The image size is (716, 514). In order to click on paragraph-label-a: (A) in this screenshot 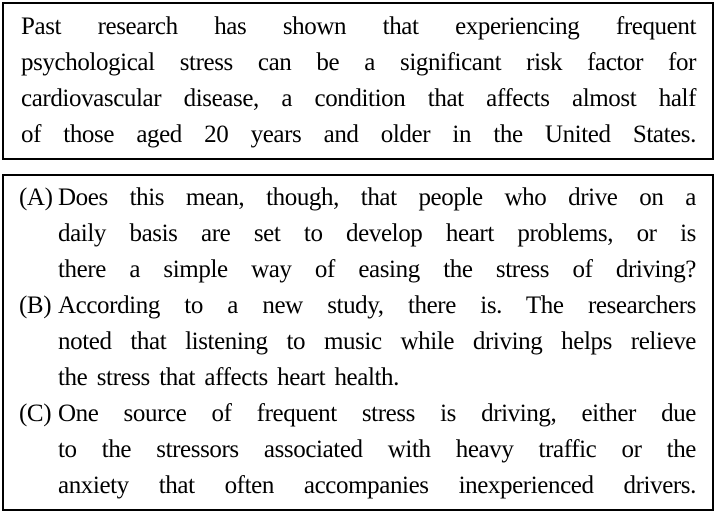, I will do `click(36, 197)`.